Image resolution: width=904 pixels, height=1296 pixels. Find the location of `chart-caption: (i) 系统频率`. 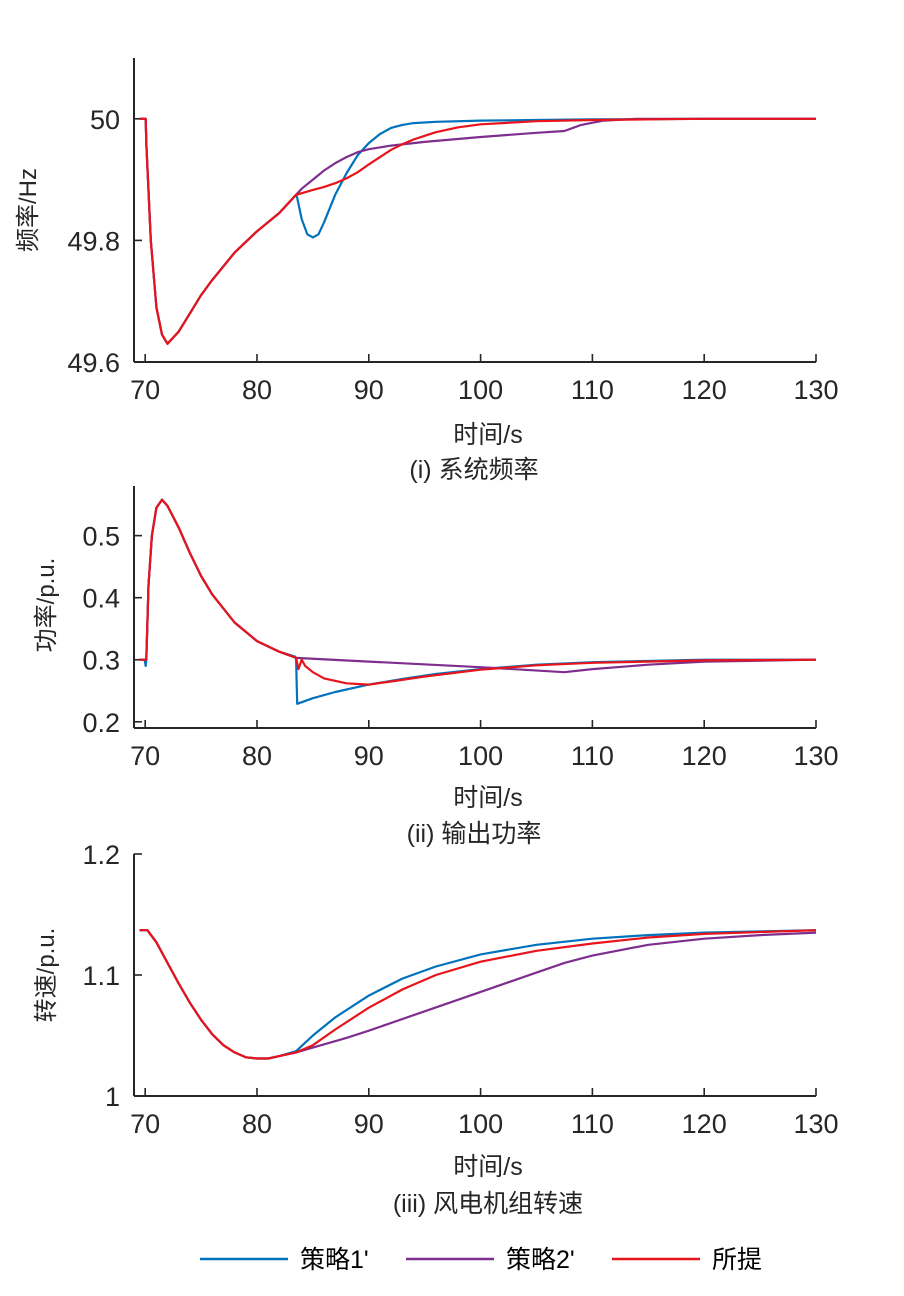

chart-caption: (i) 系统频率 is located at coordinates (473, 470).